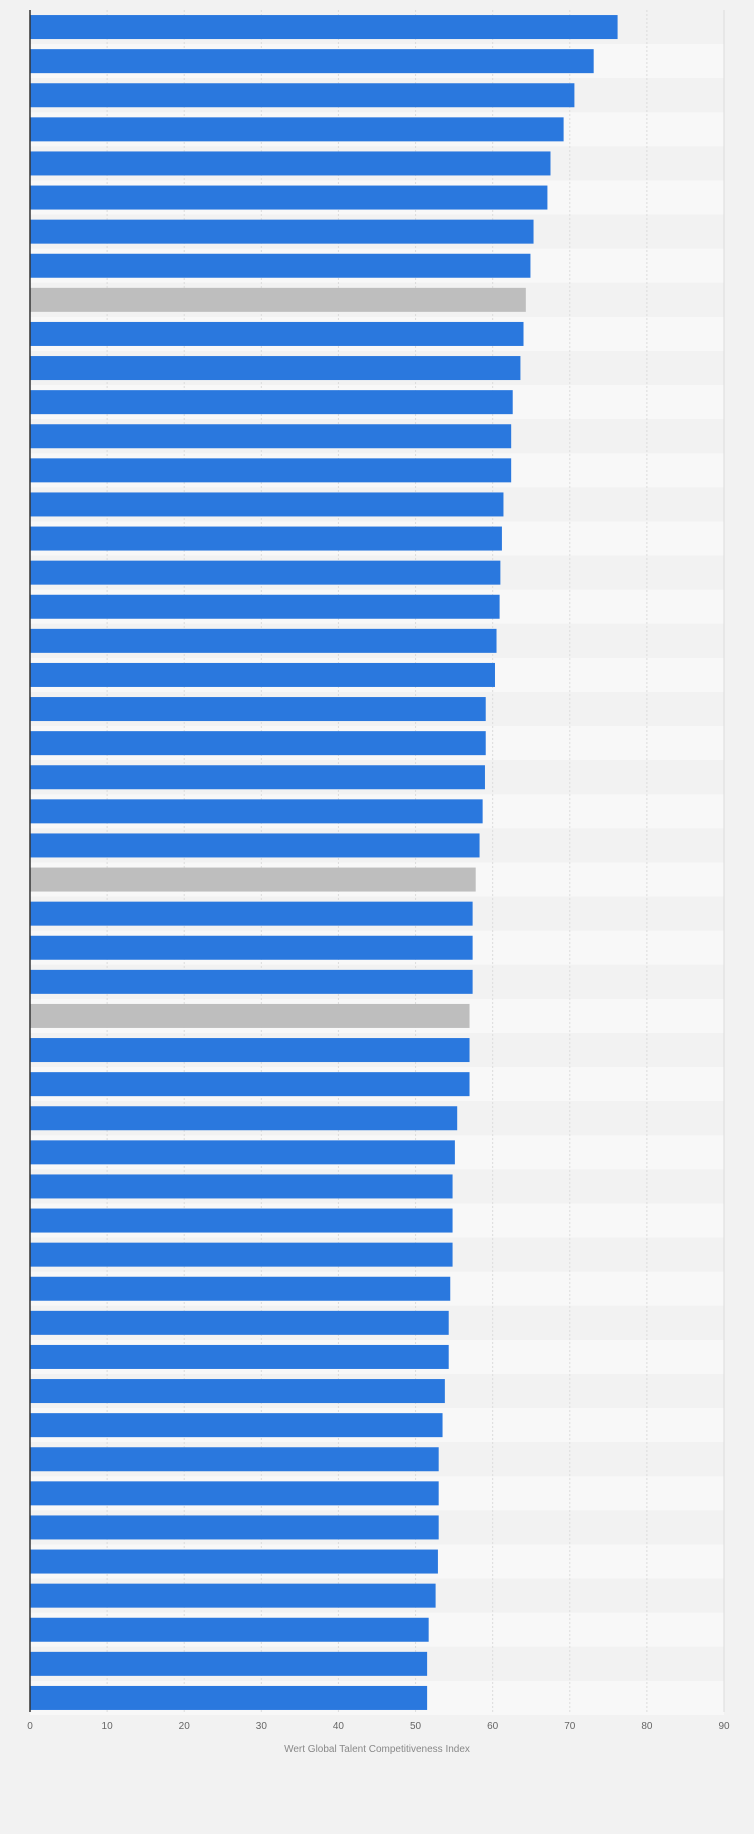 The width and height of the screenshot is (754, 1834). What do you see at coordinates (262, 1726) in the screenshot?
I see `x-tick-label: 30` at bounding box center [262, 1726].